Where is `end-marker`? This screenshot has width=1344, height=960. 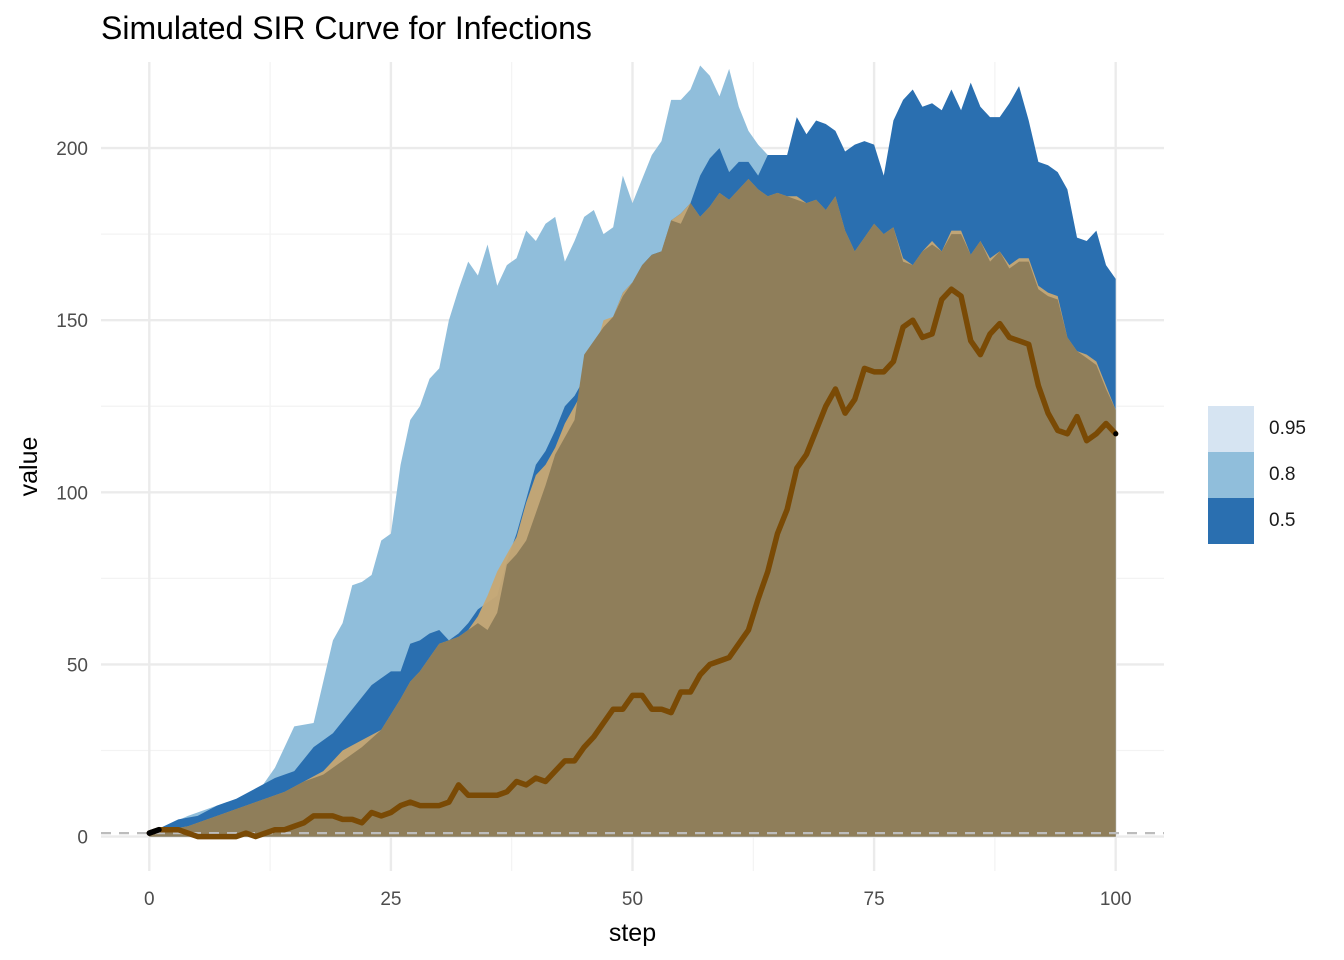 end-marker is located at coordinates (1116, 434).